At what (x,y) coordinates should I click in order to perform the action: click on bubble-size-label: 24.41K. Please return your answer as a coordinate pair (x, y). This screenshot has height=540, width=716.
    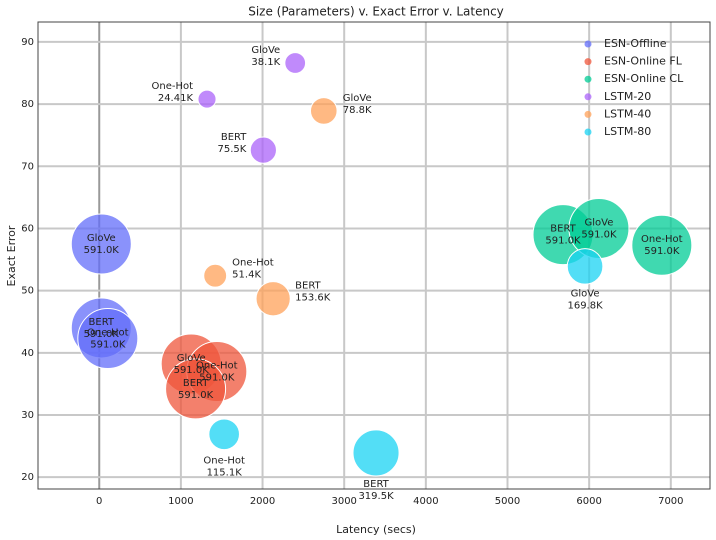
    Looking at the image, I should click on (176, 98).